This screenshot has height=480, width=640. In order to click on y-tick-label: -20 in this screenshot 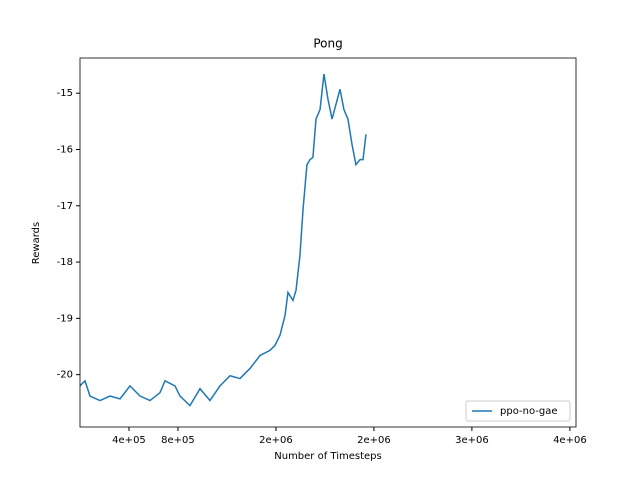, I will do `click(65, 375)`.